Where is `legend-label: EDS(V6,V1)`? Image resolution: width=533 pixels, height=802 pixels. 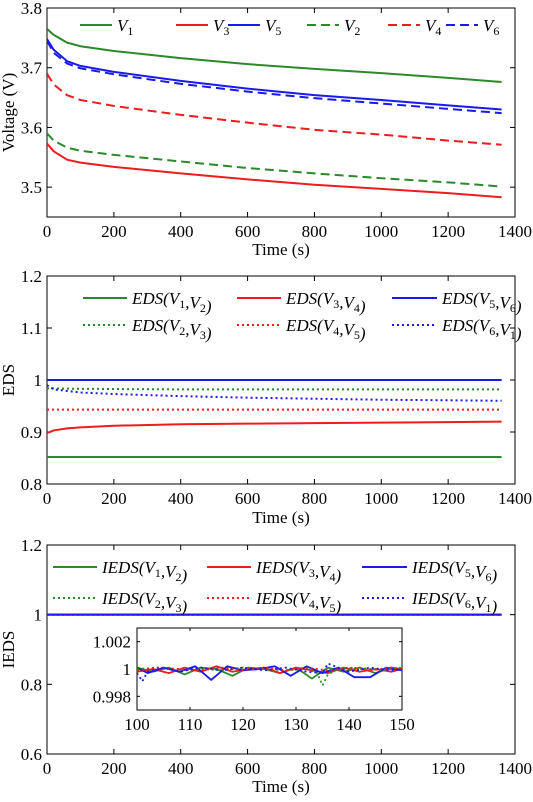
legend-label: EDS(V6,V1) is located at coordinates (481, 329).